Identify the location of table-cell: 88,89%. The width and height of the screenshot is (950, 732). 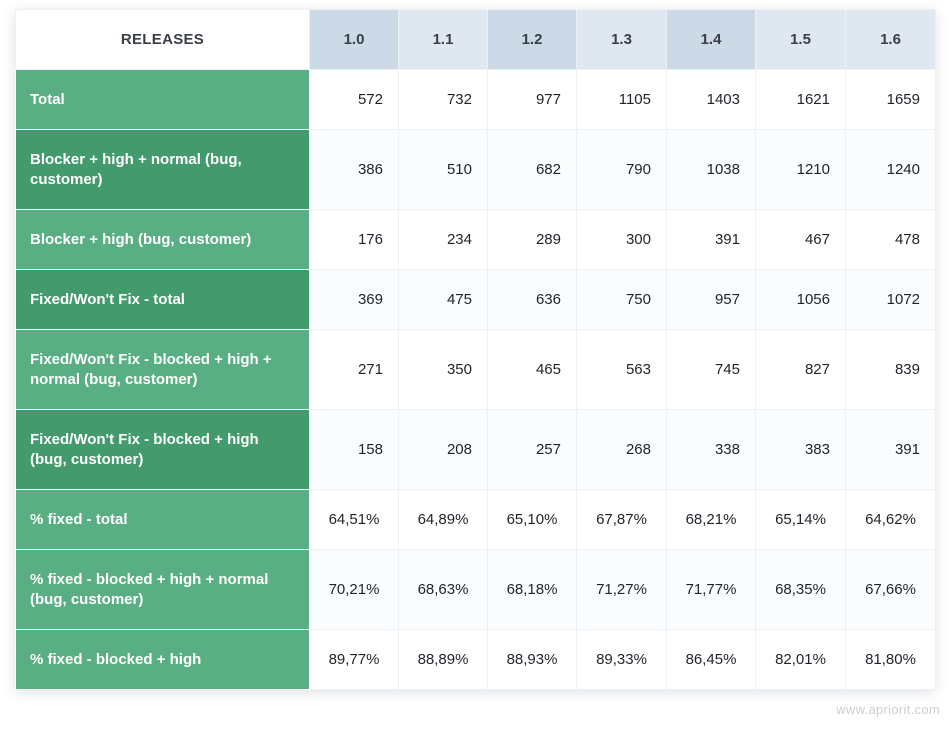
(443, 659).